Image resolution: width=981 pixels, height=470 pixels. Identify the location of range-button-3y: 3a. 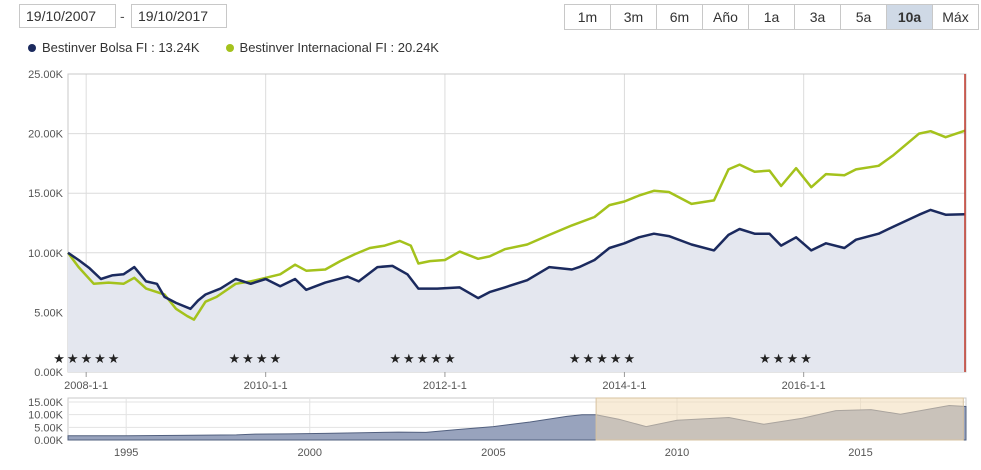
(818, 17).